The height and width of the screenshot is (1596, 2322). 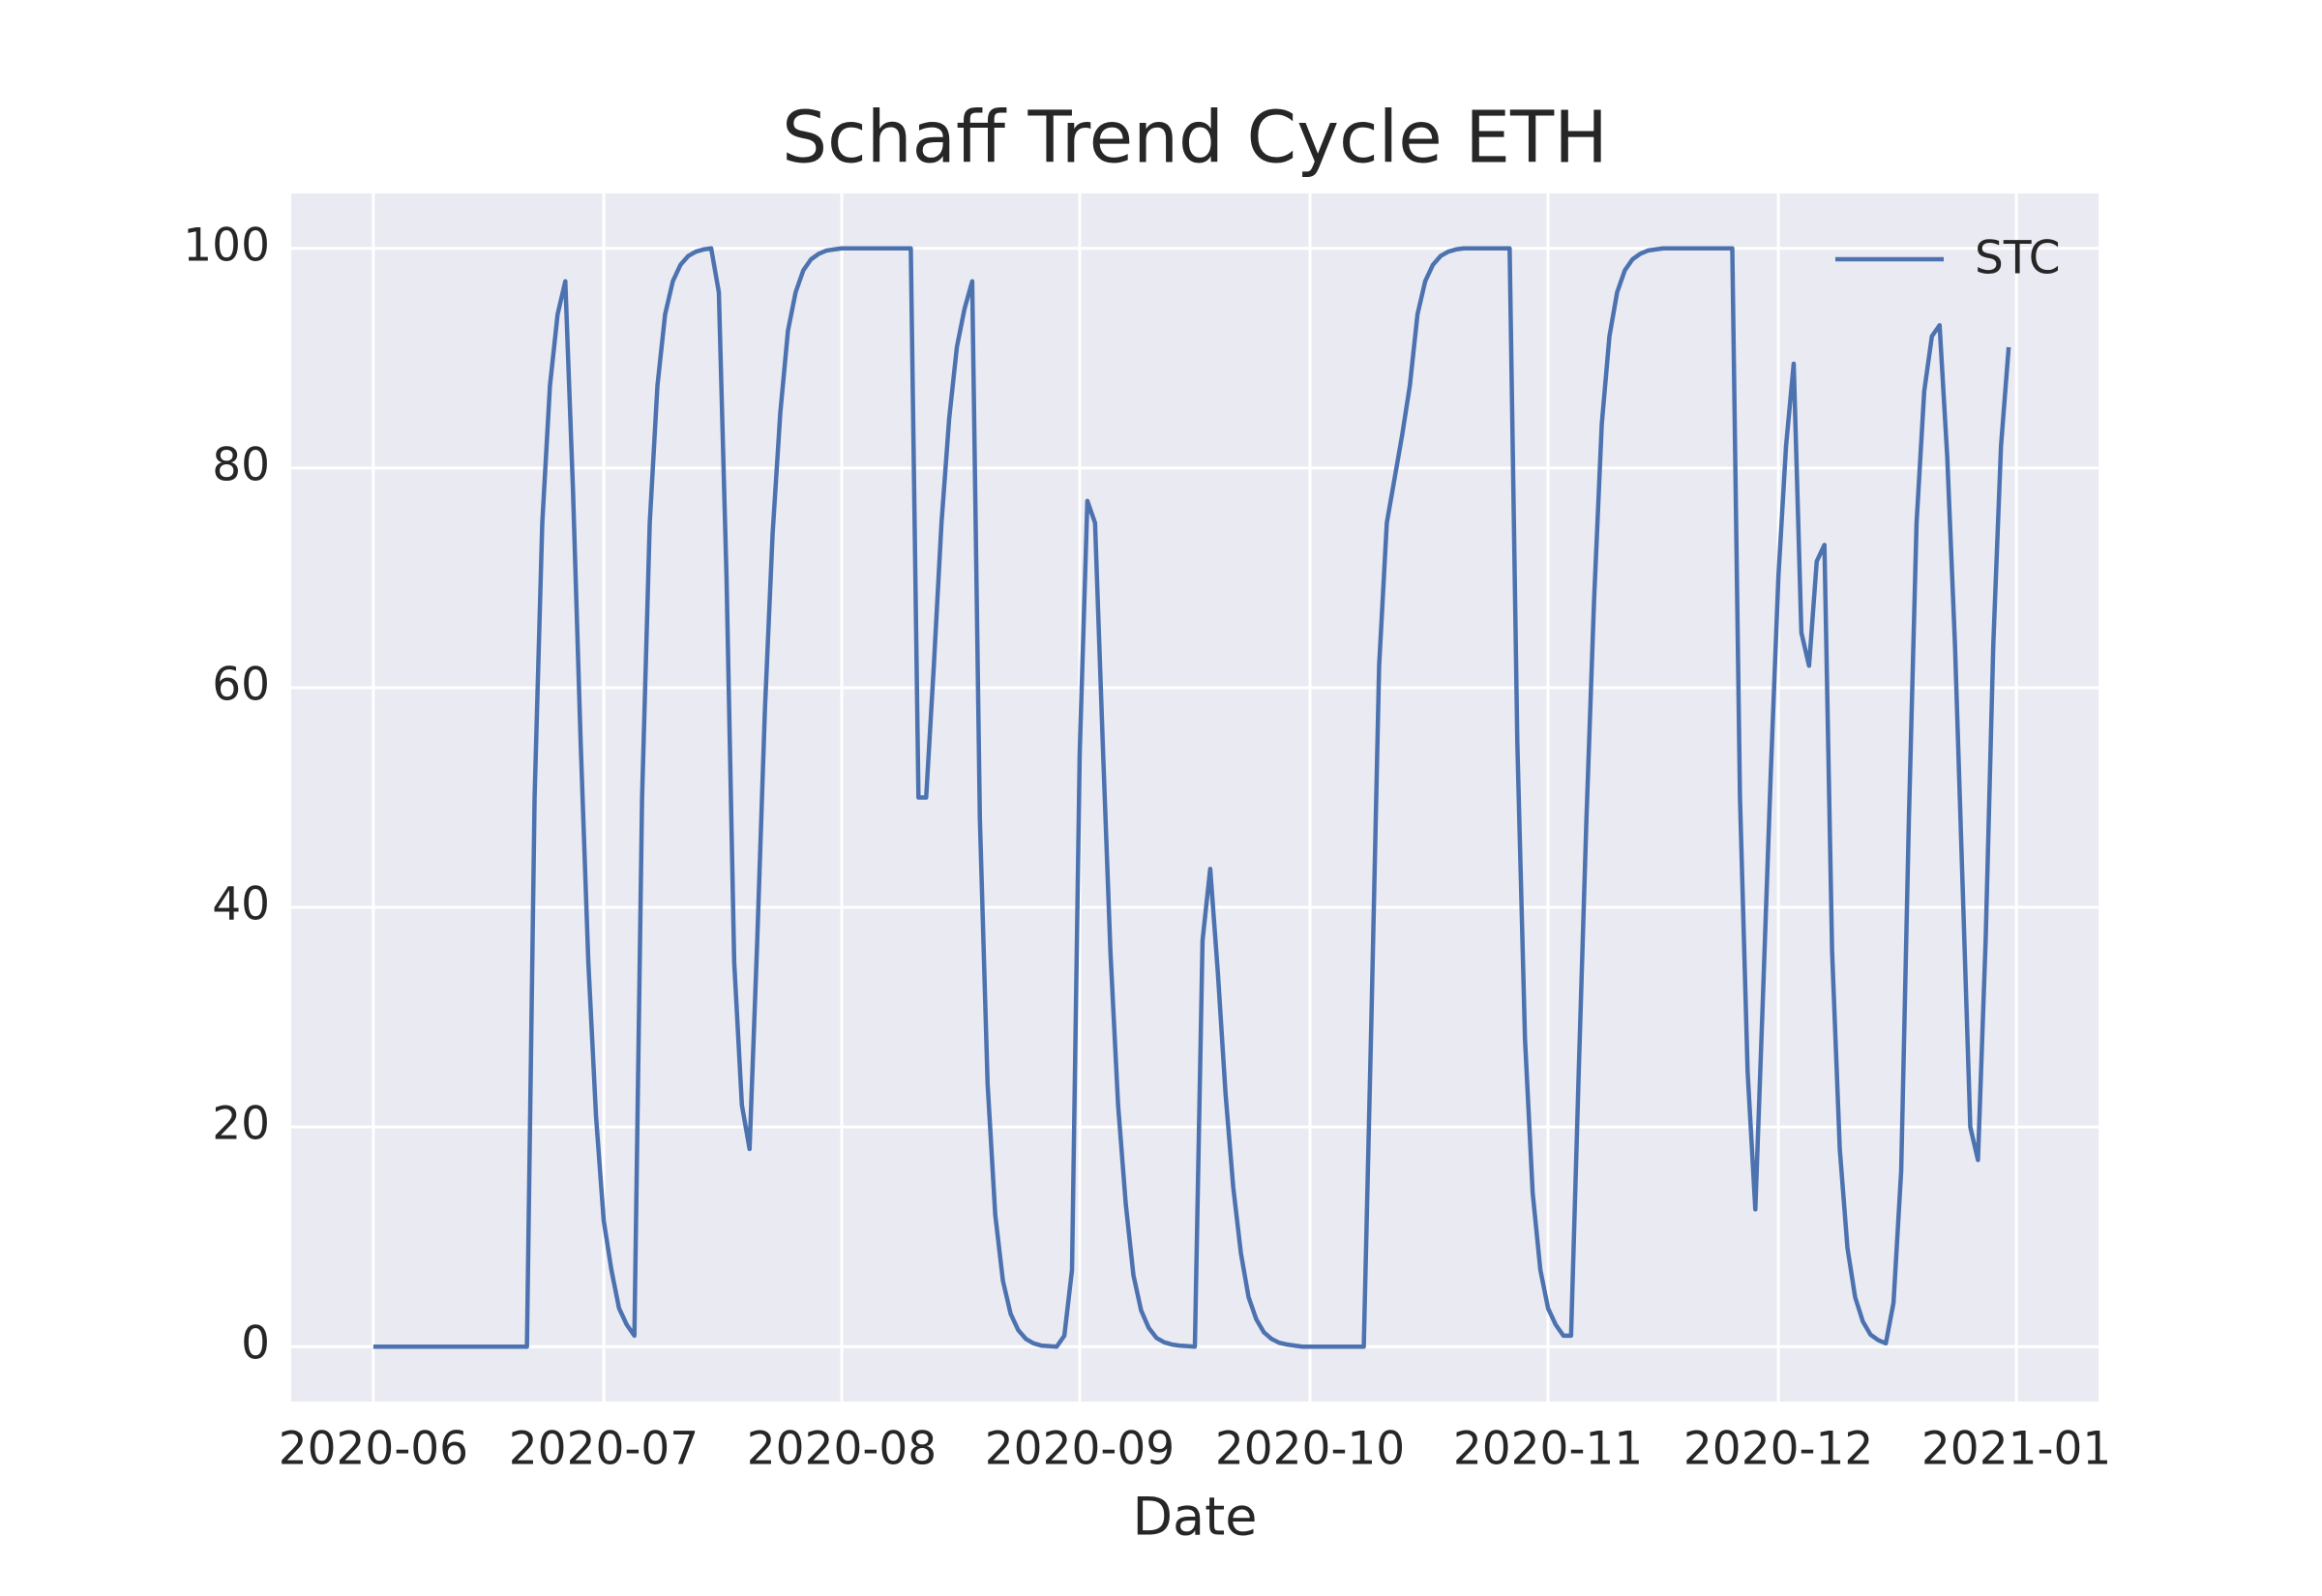 What do you see at coordinates (241, 904) in the screenshot?
I see `y-tick-label: 40` at bounding box center [241, 904].